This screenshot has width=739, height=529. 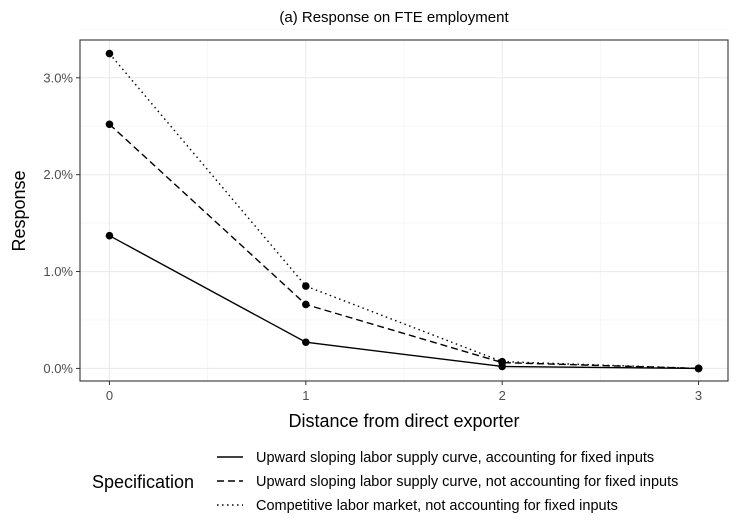 What do you see at coordinates (58, 368) in the screenshot?
I see `y-tick-label: 0.0%` at bounding box center [58, 368].